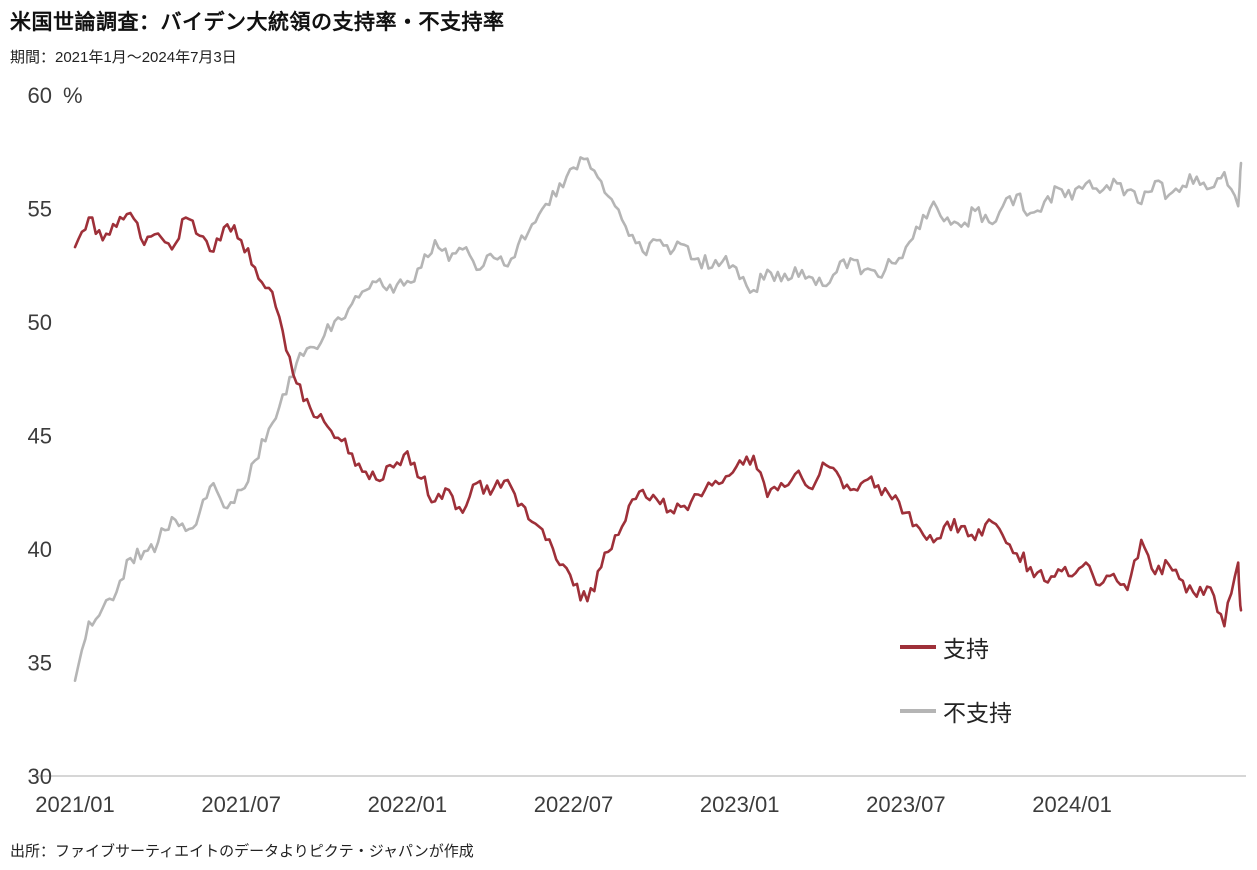 This screenshot has height=870, width=1257. I want to click on y-tick-label: 45, so click(40, 436).